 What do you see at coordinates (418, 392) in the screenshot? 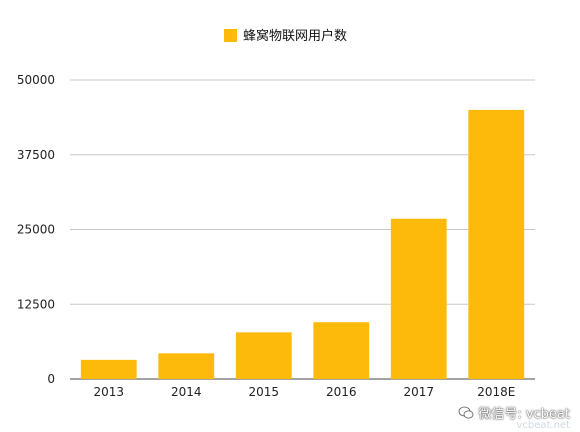
I see `x-tick-label: 2017` at bounding box center [418, 392].